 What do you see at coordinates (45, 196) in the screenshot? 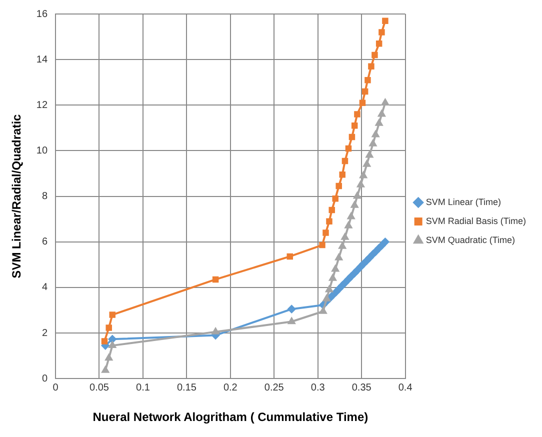
I see `y-tick-label: 8` at bounding box center [45, 196].